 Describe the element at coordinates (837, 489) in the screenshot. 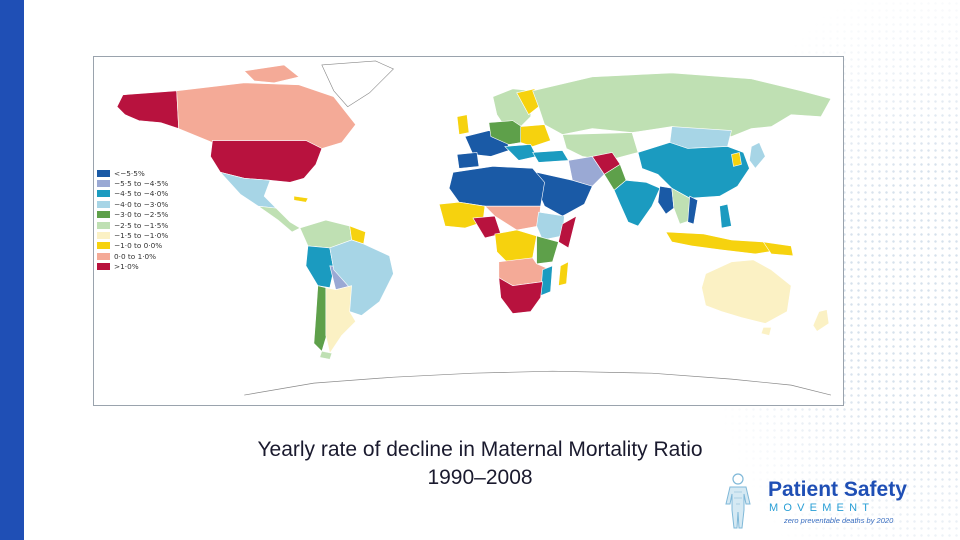

I see `logo-name: Patient Safety` at that location.